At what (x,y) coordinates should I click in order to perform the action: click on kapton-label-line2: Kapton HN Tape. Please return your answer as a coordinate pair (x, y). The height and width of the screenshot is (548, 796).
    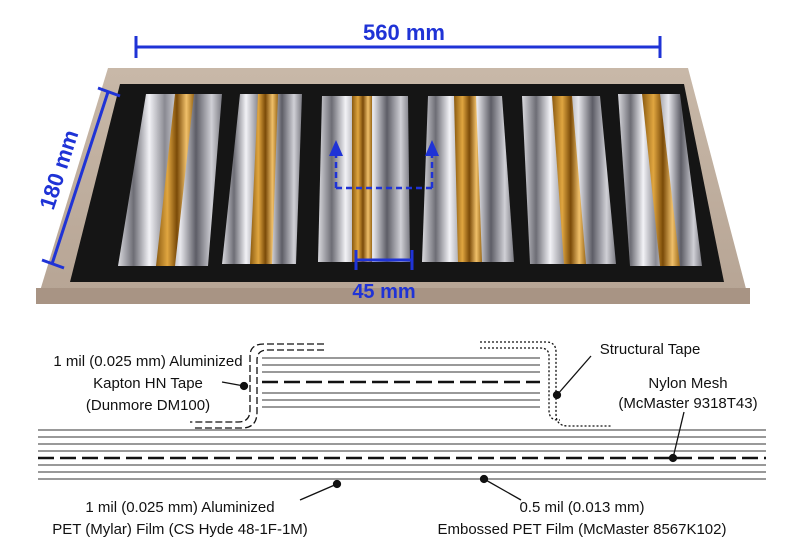
    Looking at the image, I should click on (148, 383).